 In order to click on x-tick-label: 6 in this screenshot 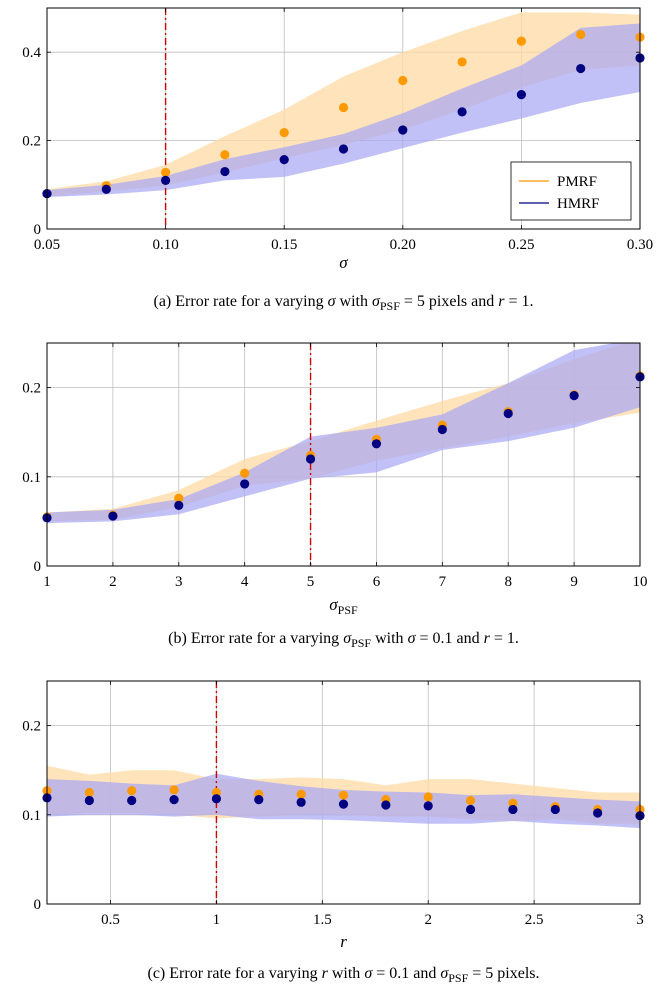, I will do `click(377, 582)`.